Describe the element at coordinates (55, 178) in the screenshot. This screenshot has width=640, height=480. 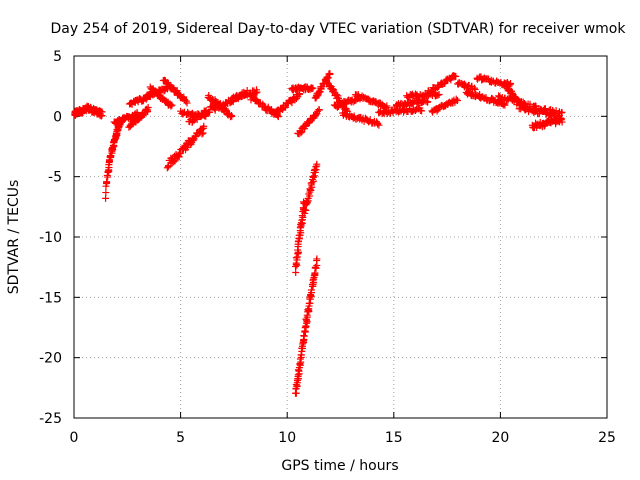
I see `y-tick-label: -5` at that location.